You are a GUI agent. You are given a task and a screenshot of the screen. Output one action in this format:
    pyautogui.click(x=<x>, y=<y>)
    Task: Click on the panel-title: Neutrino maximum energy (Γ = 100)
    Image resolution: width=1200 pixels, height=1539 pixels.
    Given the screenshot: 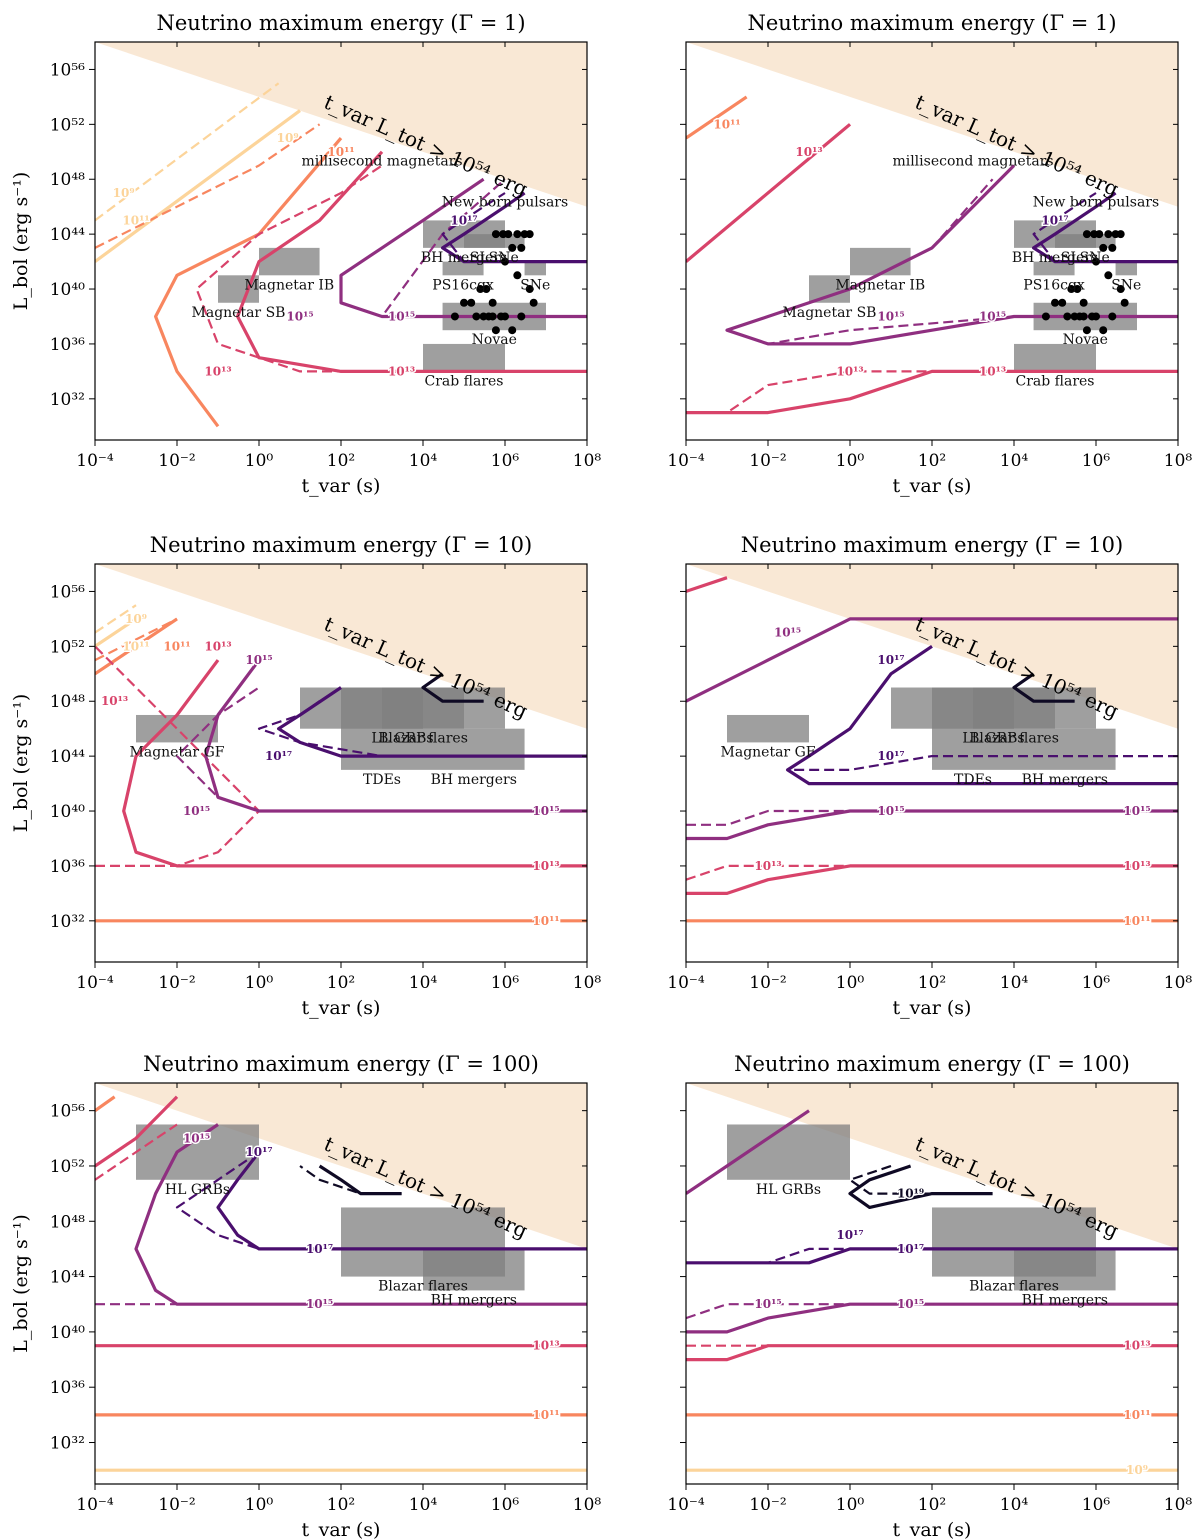 What is the action you would take?
    pyautogui.click(x=932, y=1064)
    